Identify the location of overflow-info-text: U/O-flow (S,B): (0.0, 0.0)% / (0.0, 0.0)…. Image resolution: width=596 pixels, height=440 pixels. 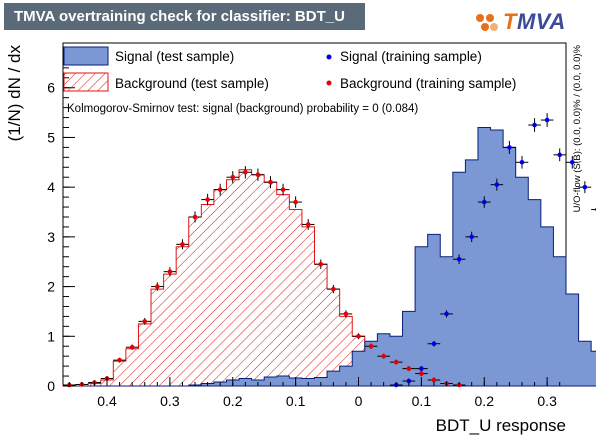
(577, 128).